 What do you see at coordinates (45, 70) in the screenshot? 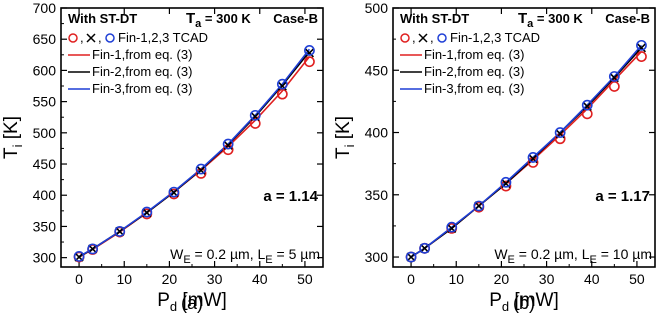
I see `y-tick-label: 600` at bounding box center [45, 70].